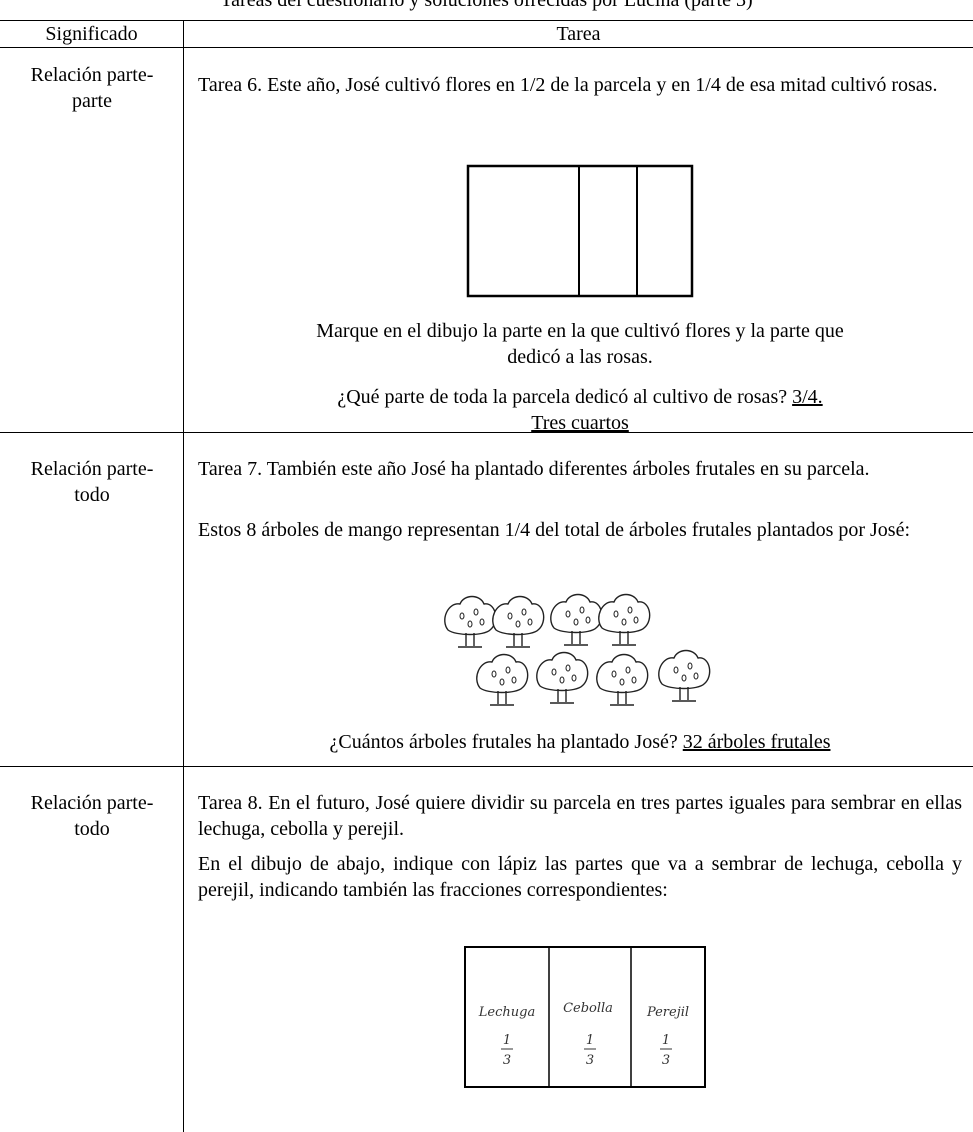 This screenshot has width=973, height=1132. I want to click on meaning-cell: Relación parte-parte, so click(92, 88).